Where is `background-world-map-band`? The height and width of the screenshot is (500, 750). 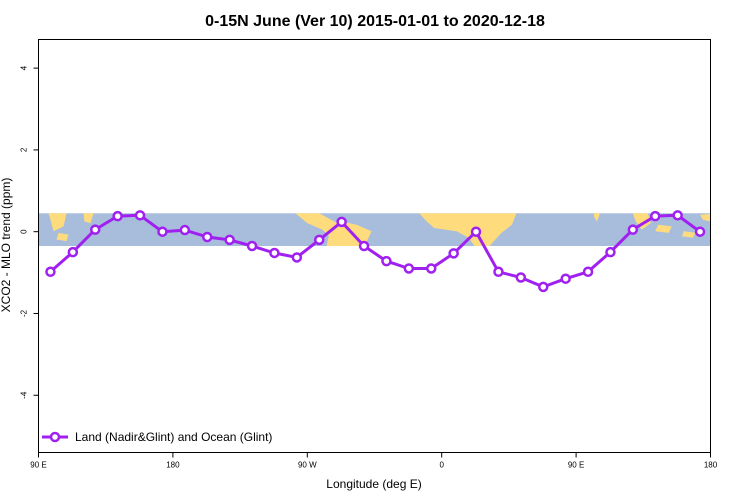 background-world-map-band is located at coordinates (374, 229).